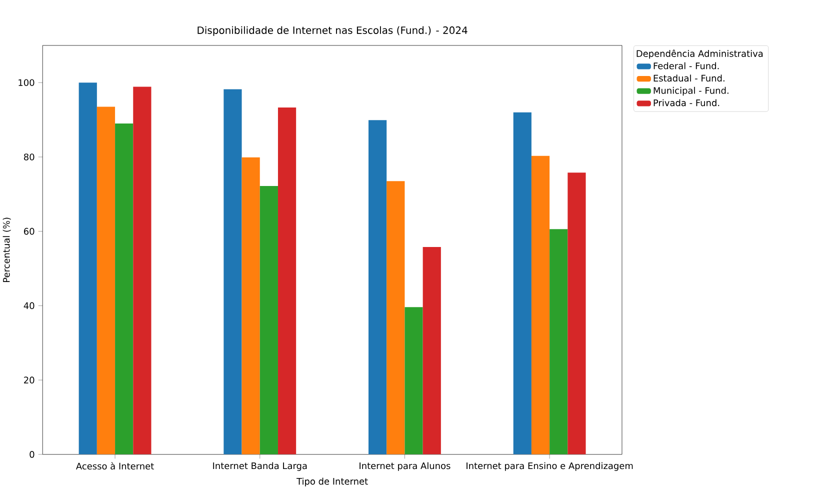 Image resolution: width=835 pixels, height=503 pixels. What do you see at coordinates (332, 482) in the screenshot?
I see `x-axis-title: Tipo de Internet` at bounding box center [332, 482].